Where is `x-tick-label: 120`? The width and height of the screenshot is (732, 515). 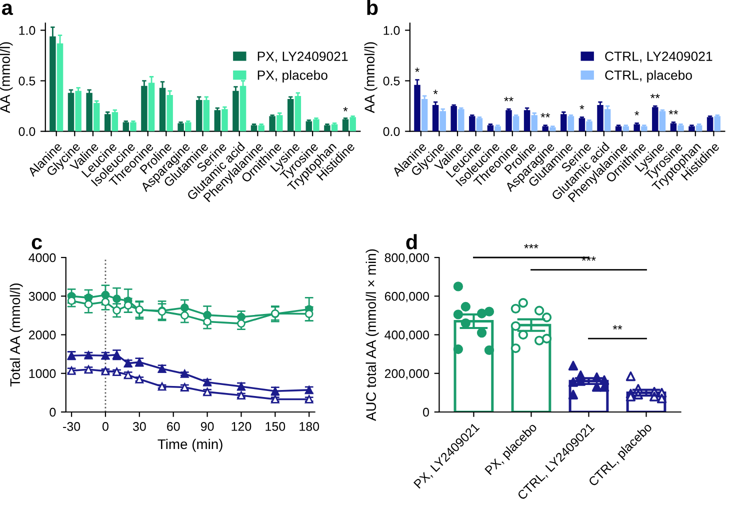
x-tick-label: 120 is located at coordinates (242, 426).